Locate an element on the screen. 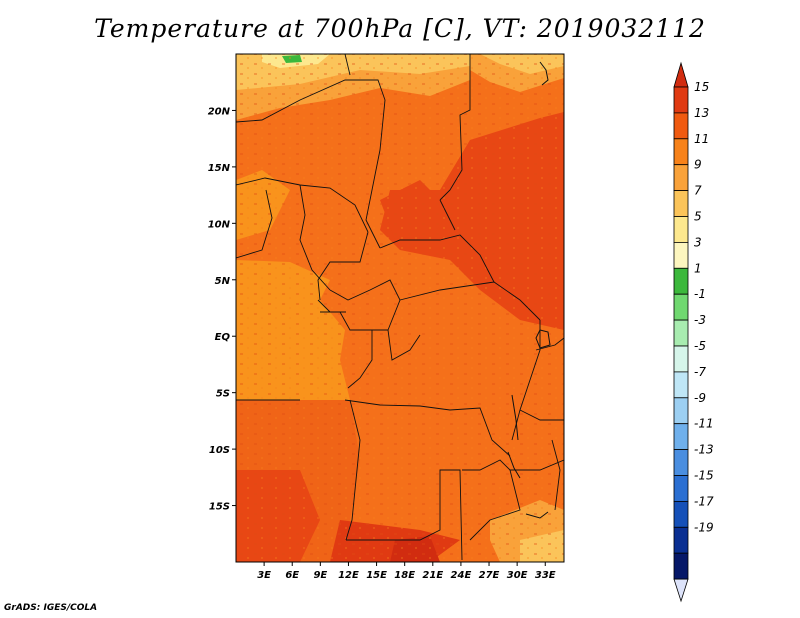  colorbar-over-triangle is located at coordinates (681, 74).